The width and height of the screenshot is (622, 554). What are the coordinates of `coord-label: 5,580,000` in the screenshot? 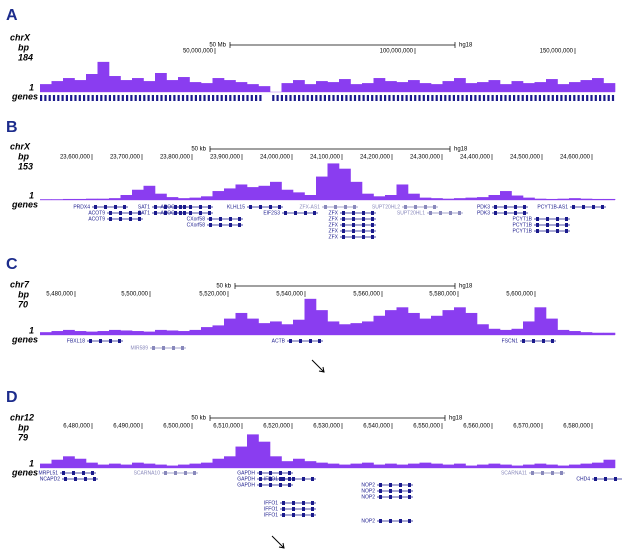 It's located at (442, 295).